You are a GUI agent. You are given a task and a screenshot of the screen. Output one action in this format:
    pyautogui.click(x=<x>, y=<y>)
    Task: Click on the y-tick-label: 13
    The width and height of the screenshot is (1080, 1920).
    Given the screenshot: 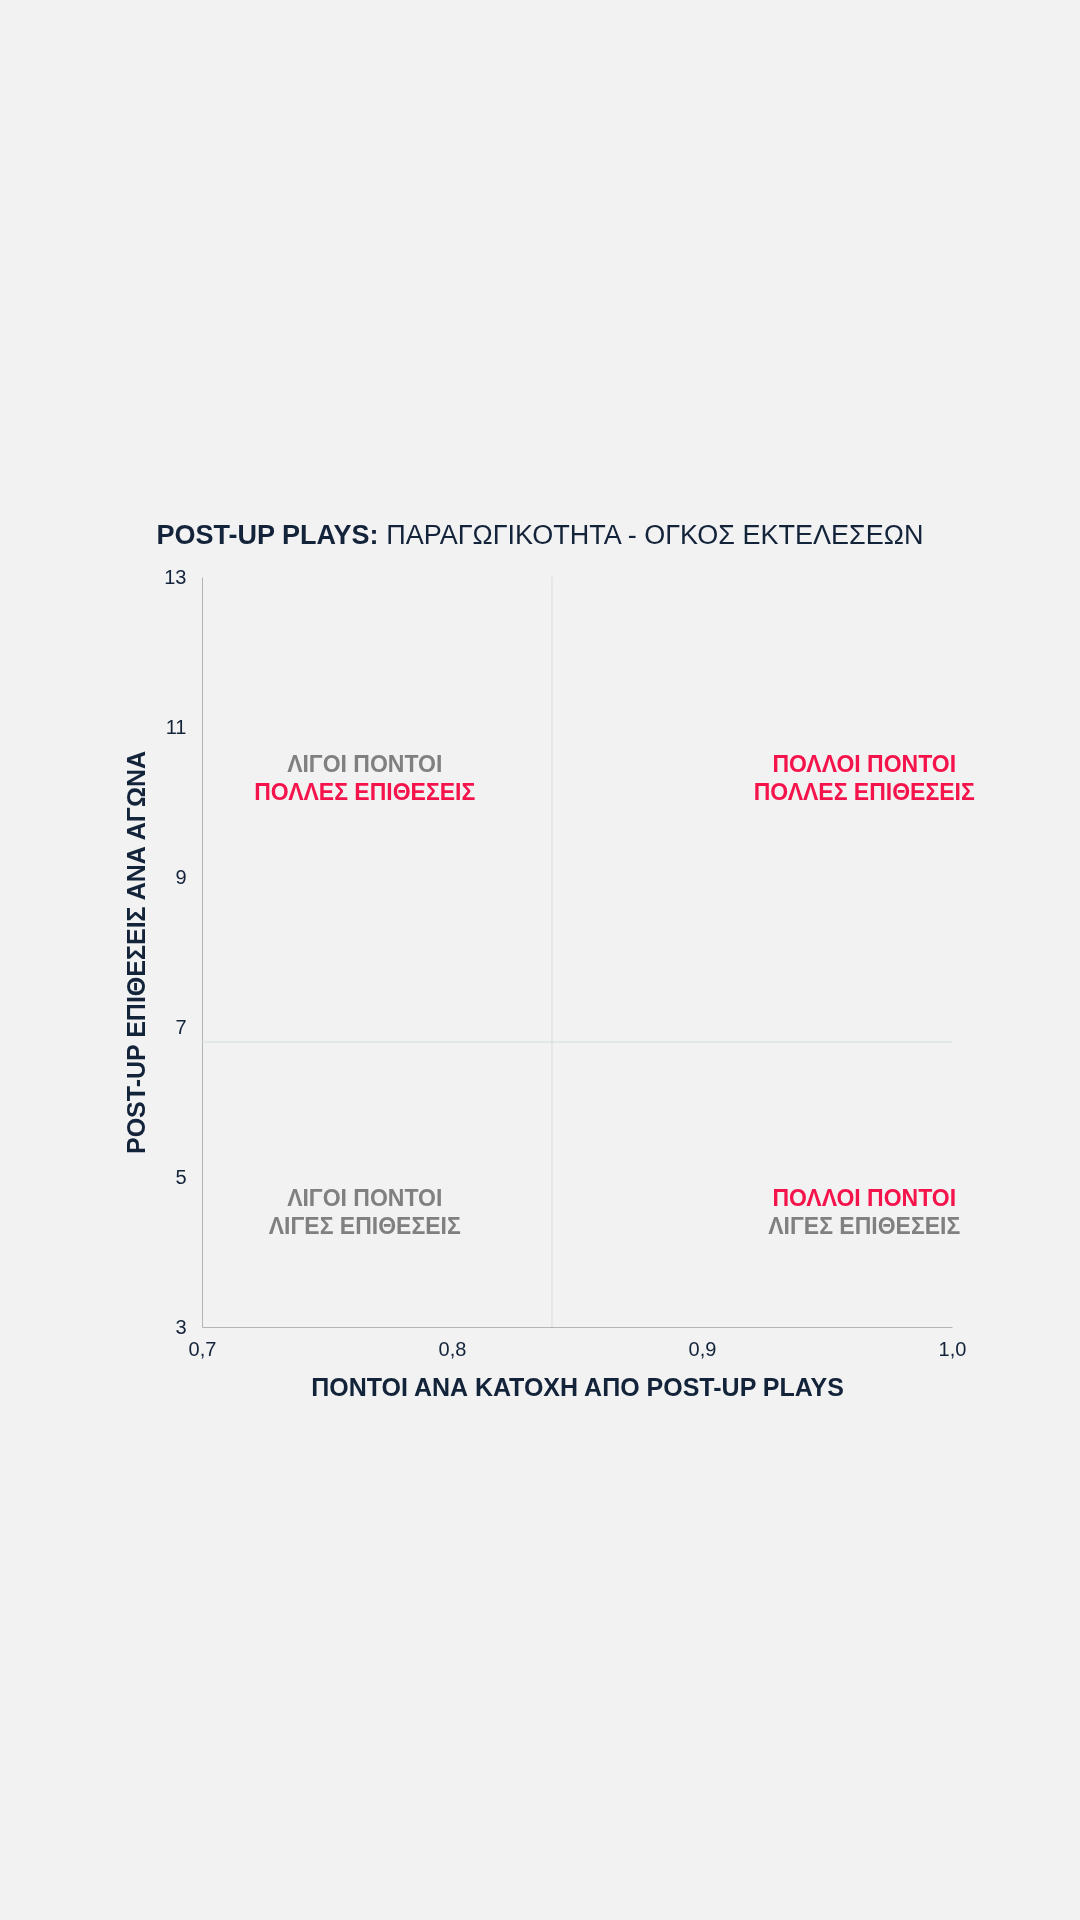 What is the action you would take?
    pyautogui.click(x=175, y=576)
    